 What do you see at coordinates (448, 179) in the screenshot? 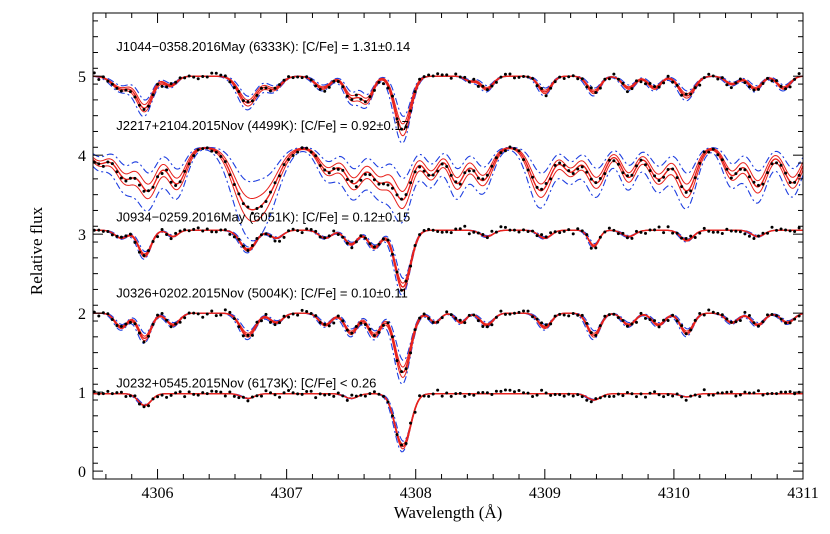
I see `best-fit-line` at bounding box center [448, 179].